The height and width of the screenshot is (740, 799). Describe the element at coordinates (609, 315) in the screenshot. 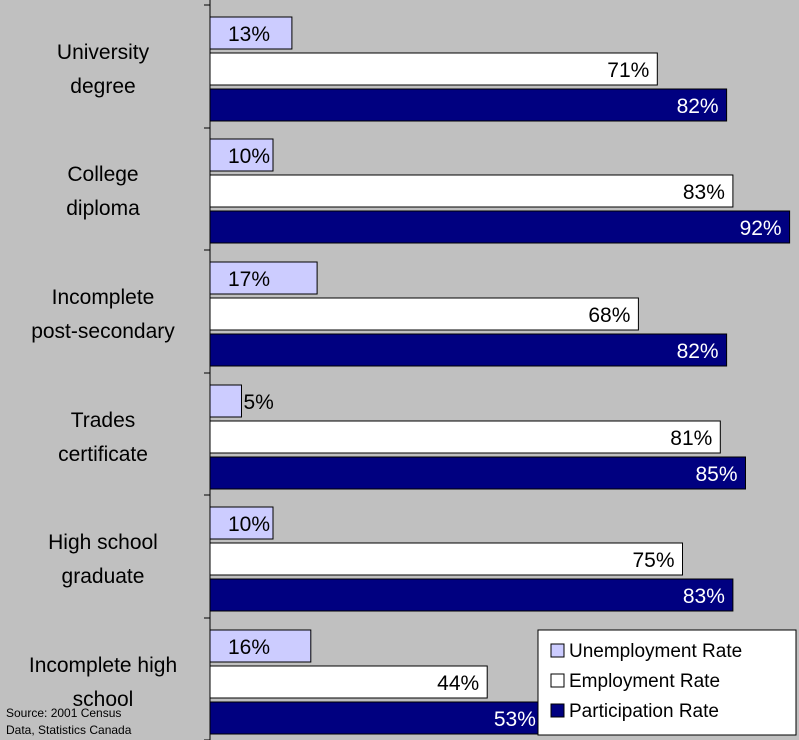

I see `value-label-employment-rate-2: 68%` at that location.